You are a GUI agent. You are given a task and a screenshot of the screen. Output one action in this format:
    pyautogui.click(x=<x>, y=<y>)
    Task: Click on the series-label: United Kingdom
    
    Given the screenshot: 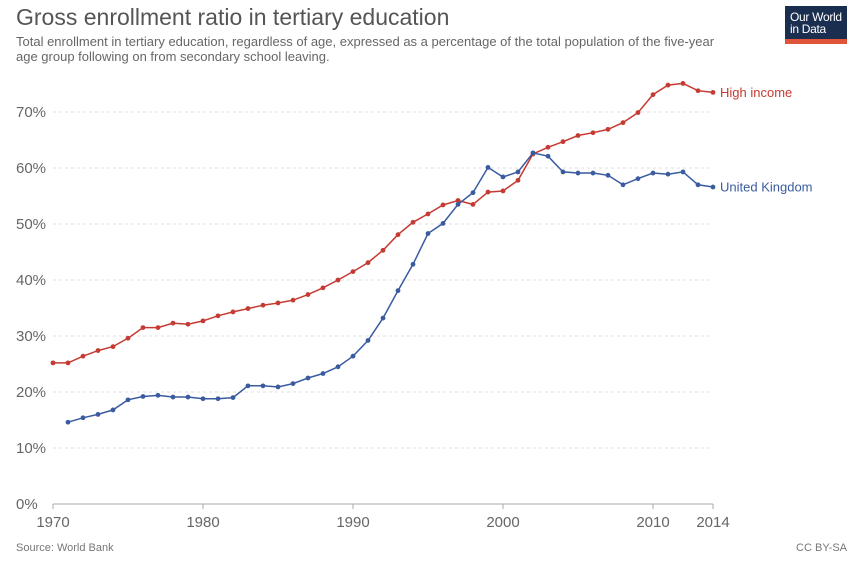 What is the action you would take?
    pyautogui.click(x=766, y=187)
    